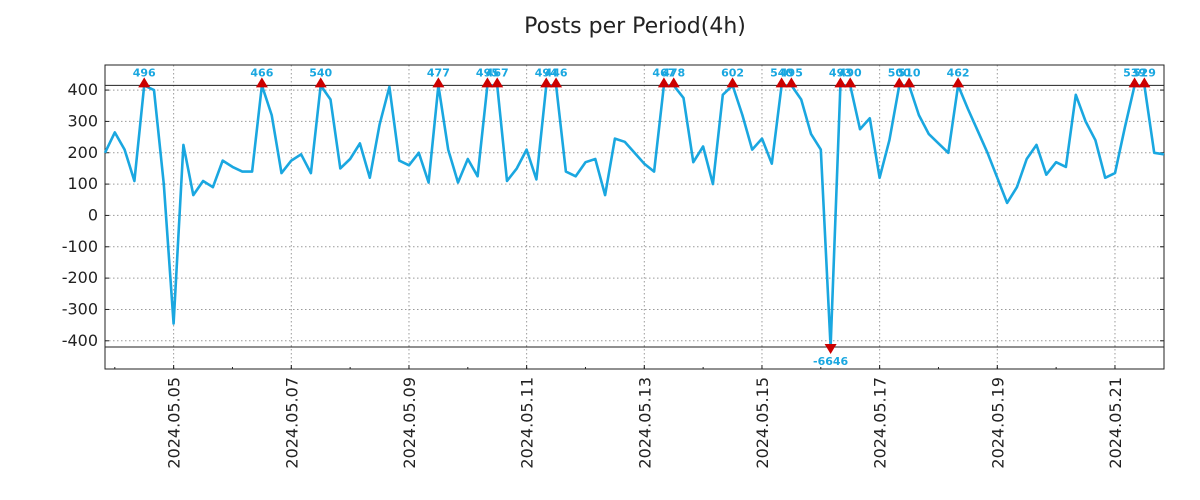  What do you see at coordinates (1144, 72) in the screenshot?
I see `peak-label: 529` at bounding box center [1144, 72].